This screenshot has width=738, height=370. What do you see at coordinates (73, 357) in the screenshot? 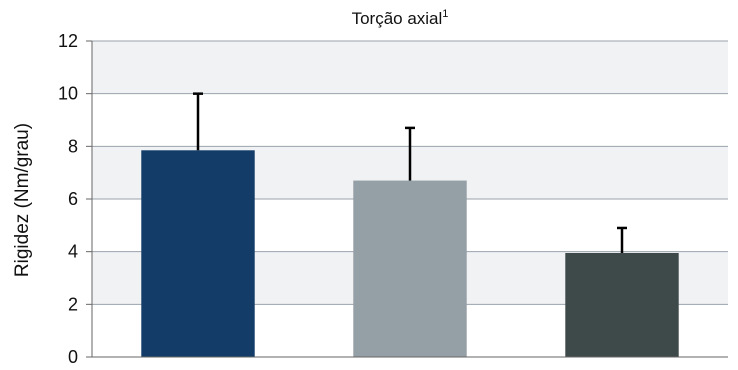
I see `y-tick-label: 0` at bounding box center [73, 357].